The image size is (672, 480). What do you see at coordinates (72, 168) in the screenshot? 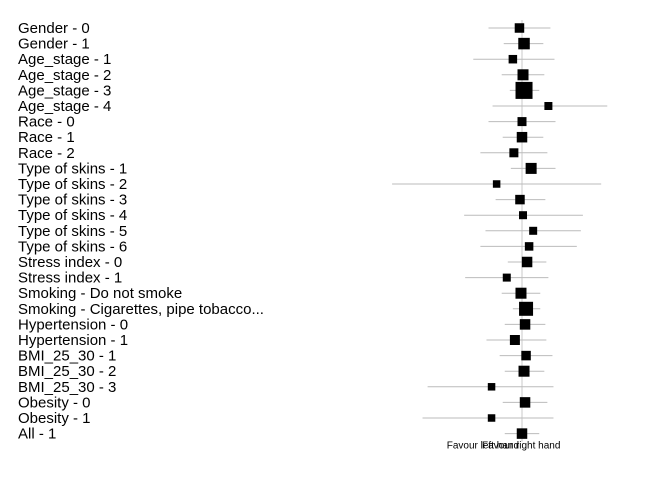
I see `row-label: Type of skins - 1` at bounding box center [72, 168].